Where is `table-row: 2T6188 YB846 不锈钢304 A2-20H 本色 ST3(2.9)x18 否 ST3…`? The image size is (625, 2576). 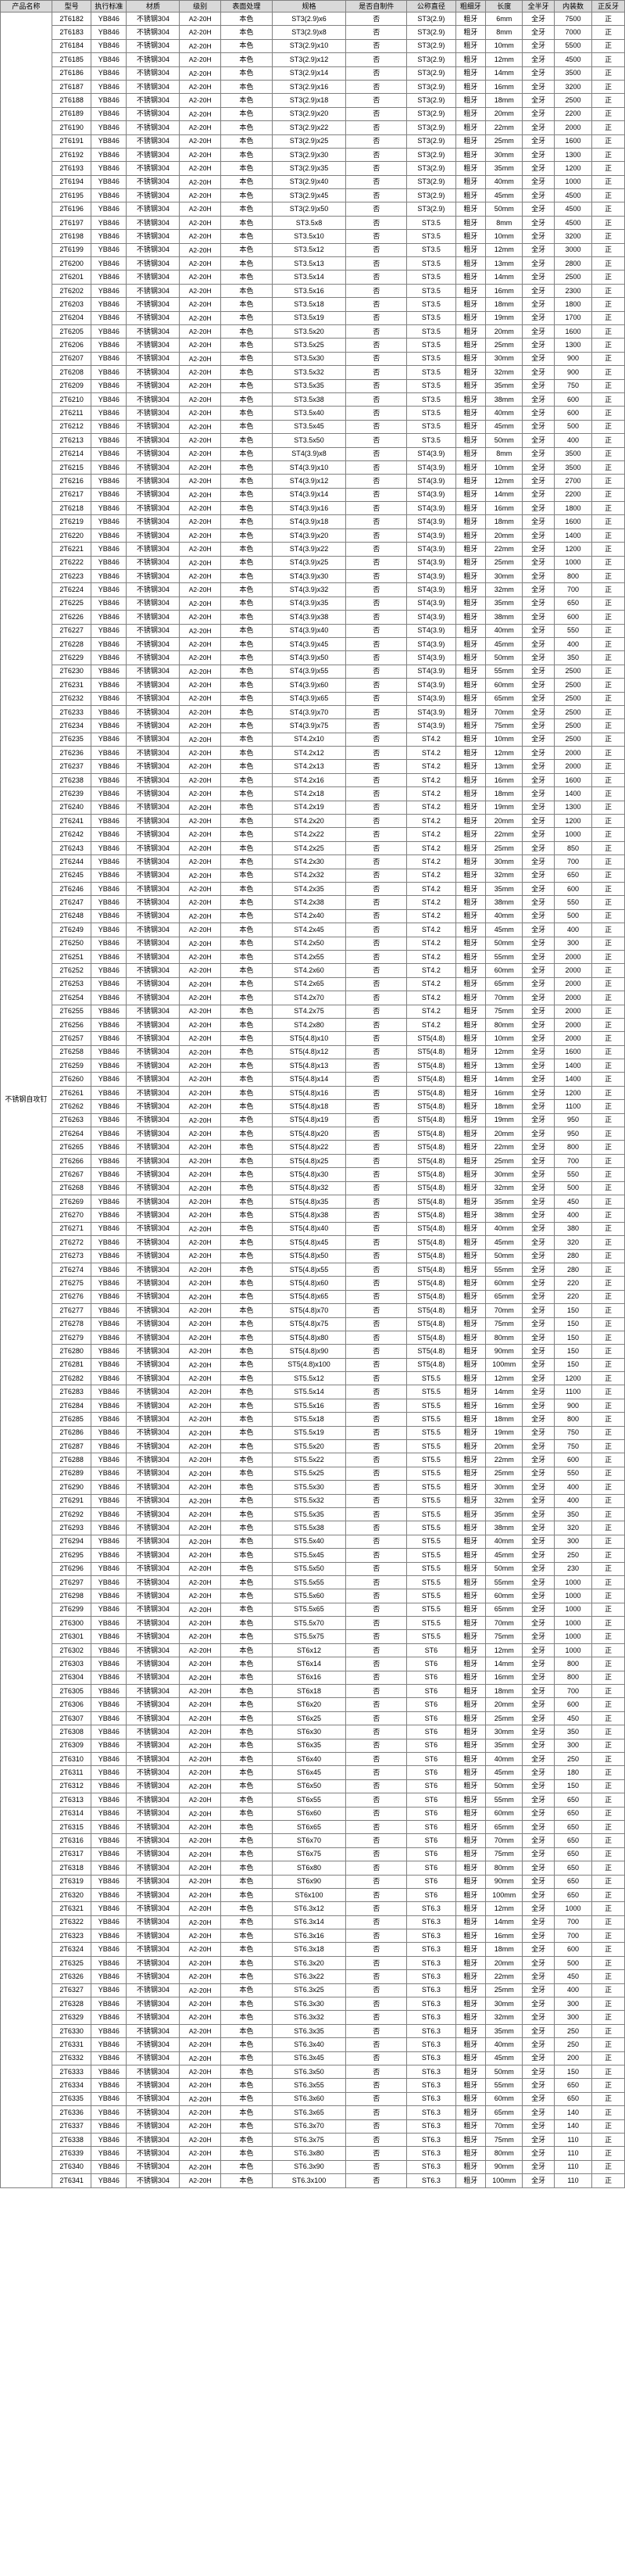
table-row: 2T6188 YB846 不锈钢304 A2-20H 本色 ST3(2.9)x18 否 ST3… is located at coordinates (313, 100).